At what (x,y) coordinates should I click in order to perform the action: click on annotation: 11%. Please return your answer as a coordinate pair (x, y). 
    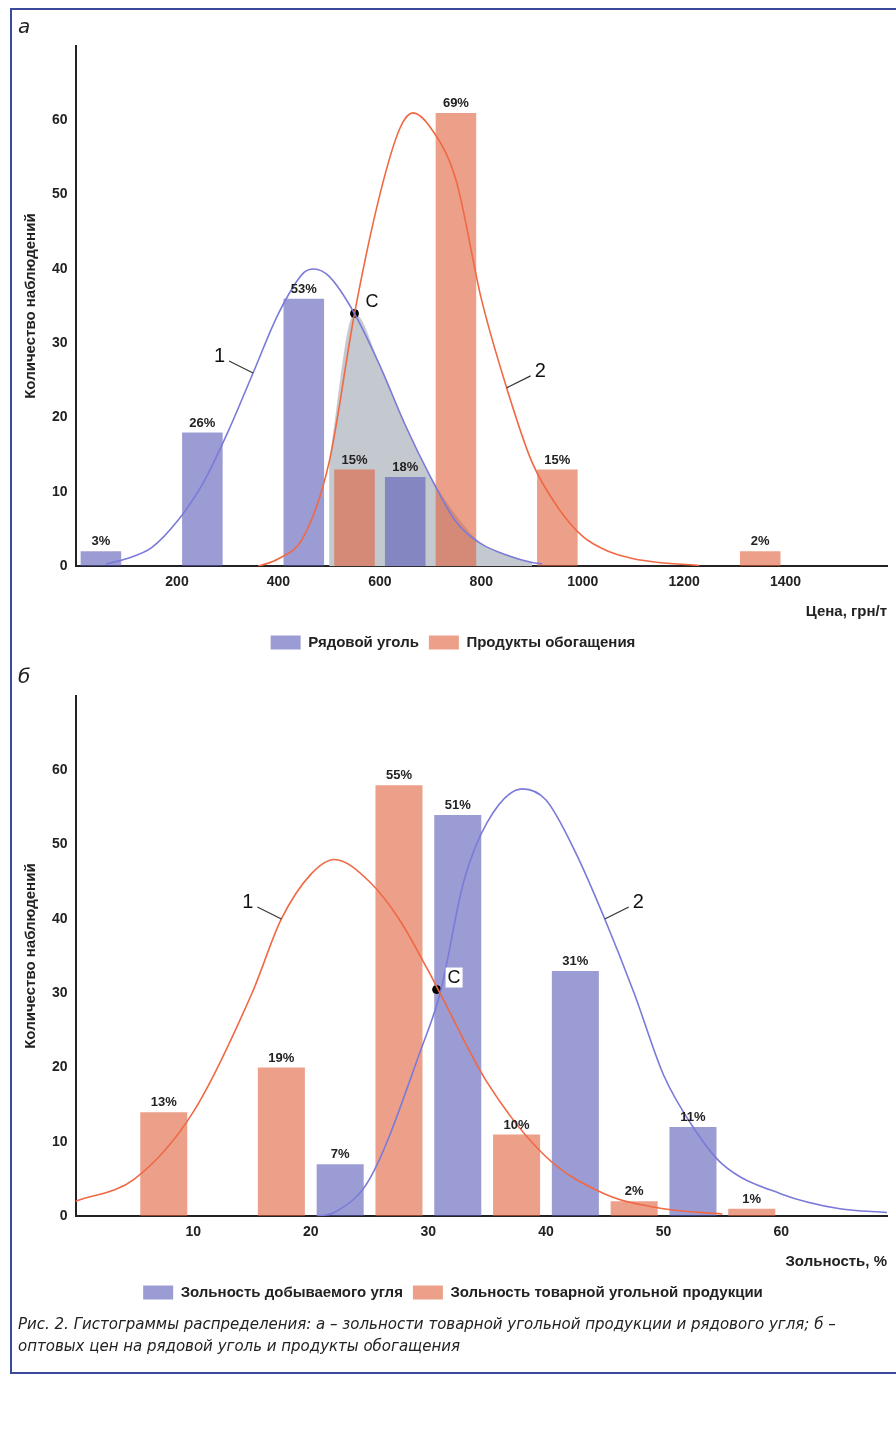
    Looking at the image, I should click on (693, 1117).